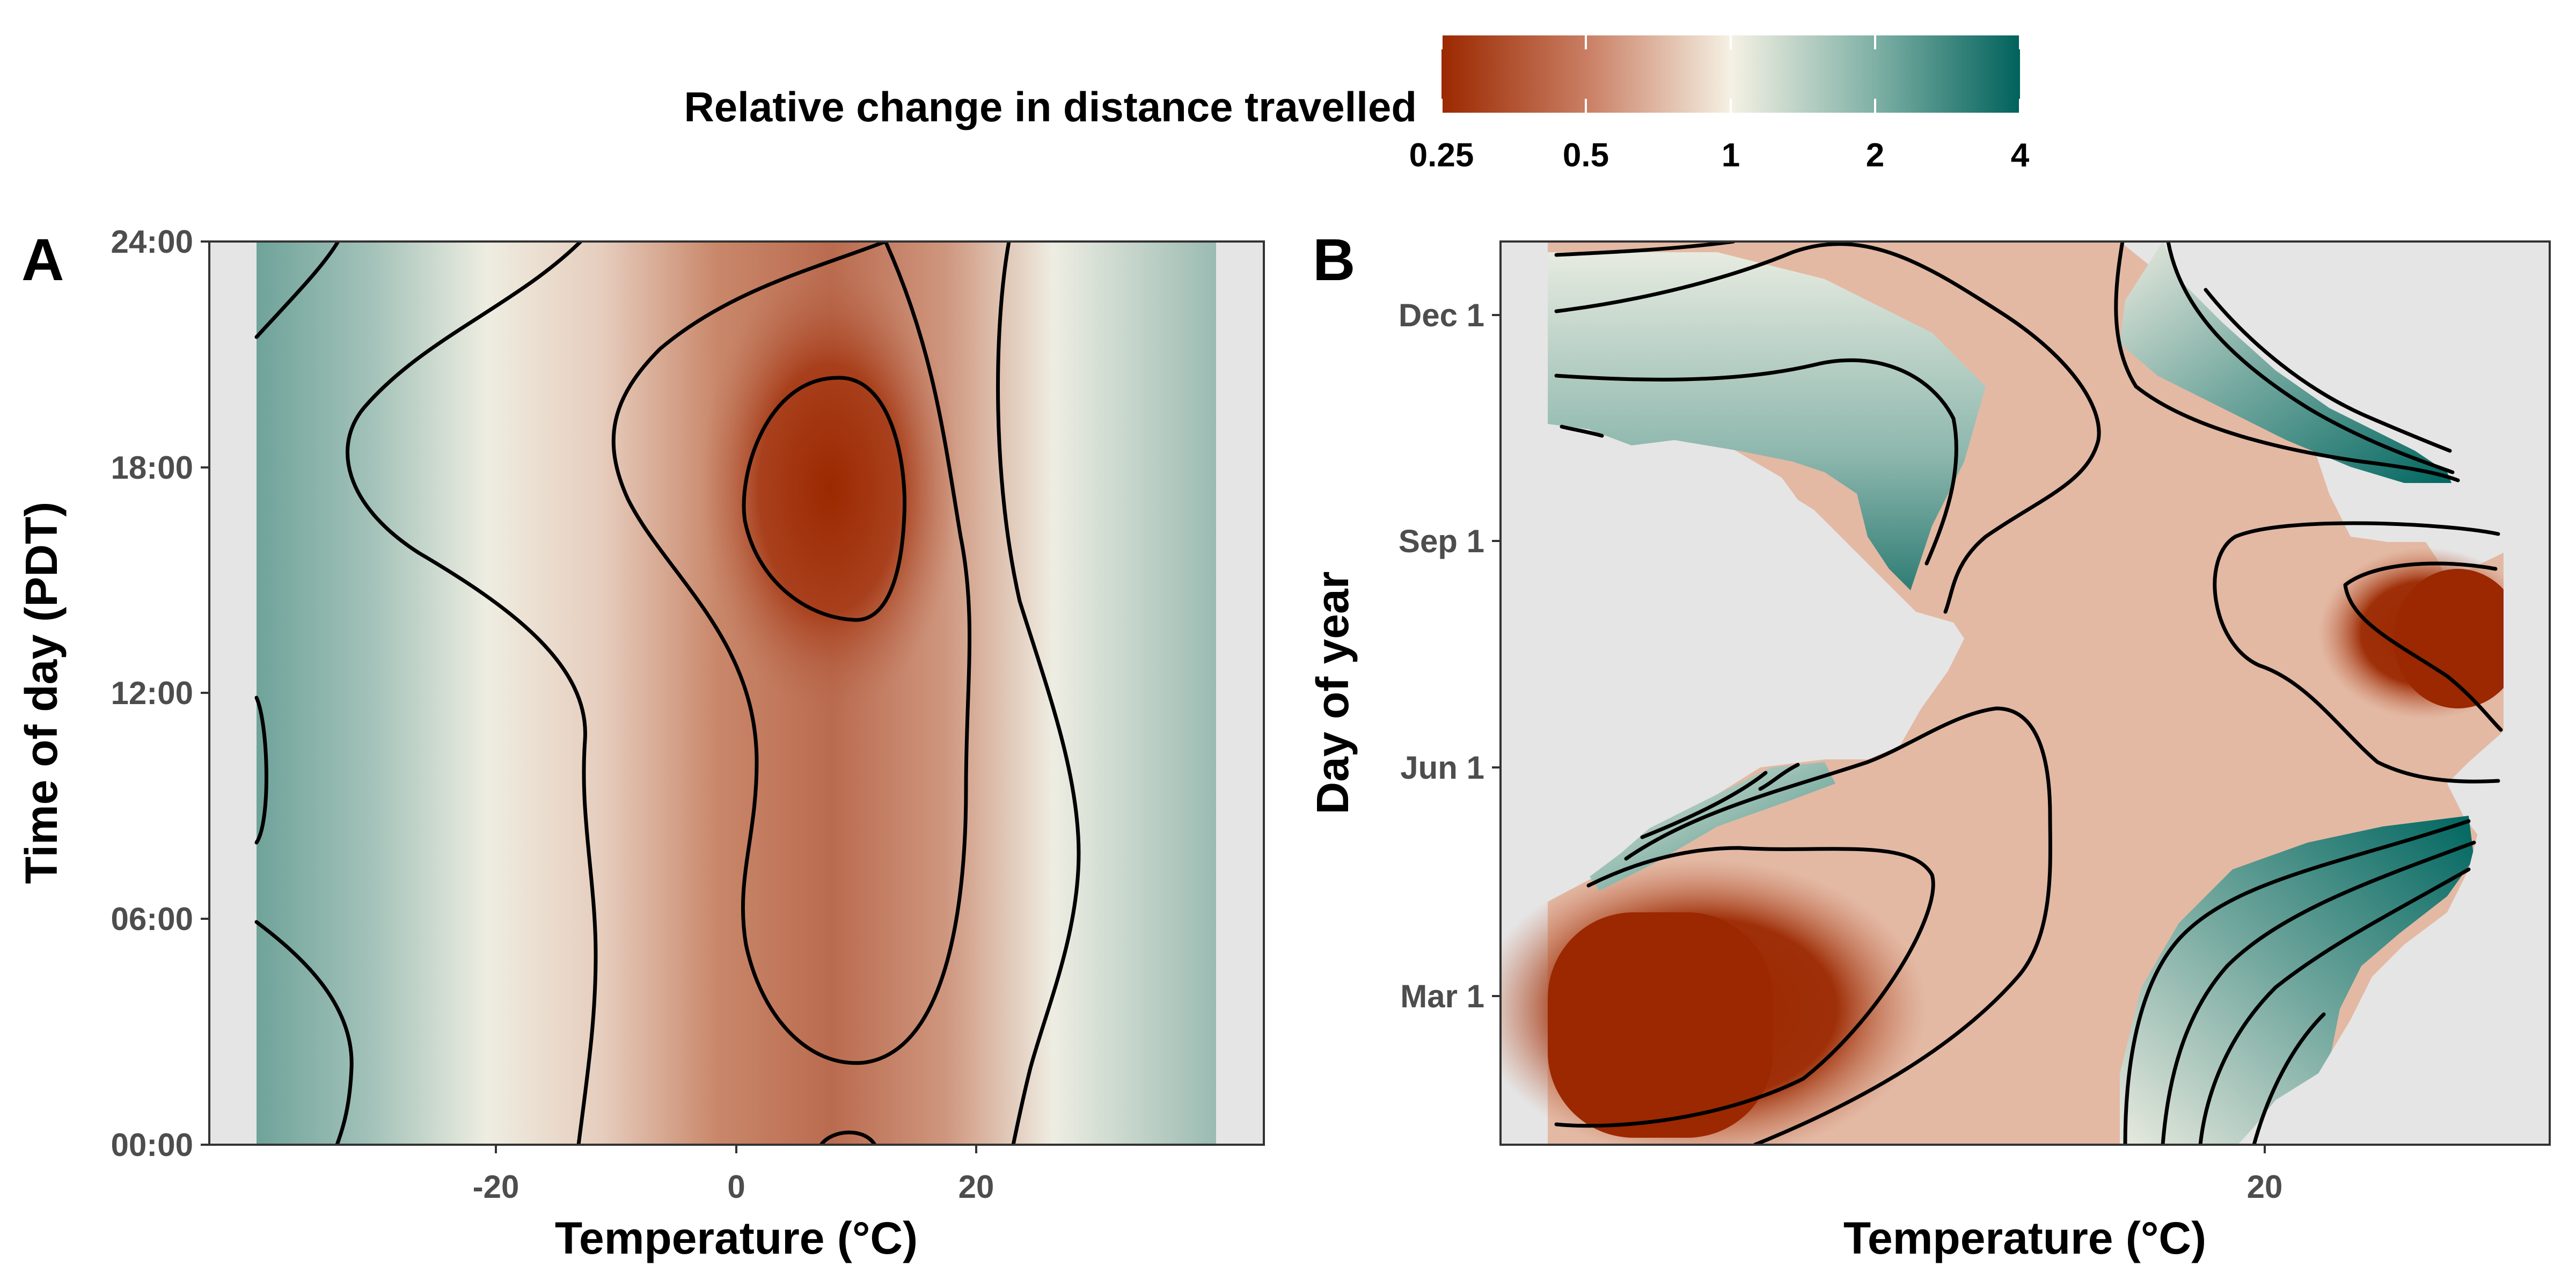 Image resolution: width=2576 pixels, height=1288 pixels. Describe the element at coordinates (824, 499) in the screenshot. I see `contour-a6` at that location.